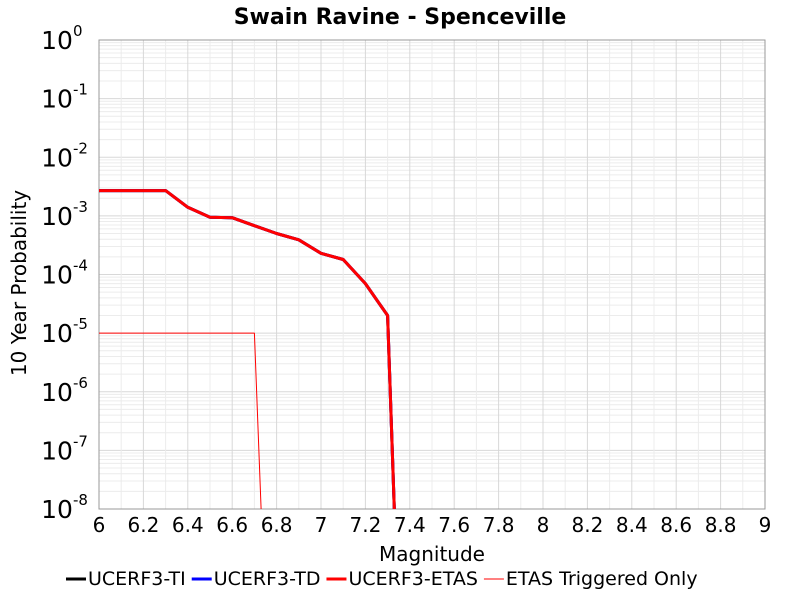  Describe the element at coordinates (80, 148) in the screenshot. I see `y-tick-exponent: -2` at that location.